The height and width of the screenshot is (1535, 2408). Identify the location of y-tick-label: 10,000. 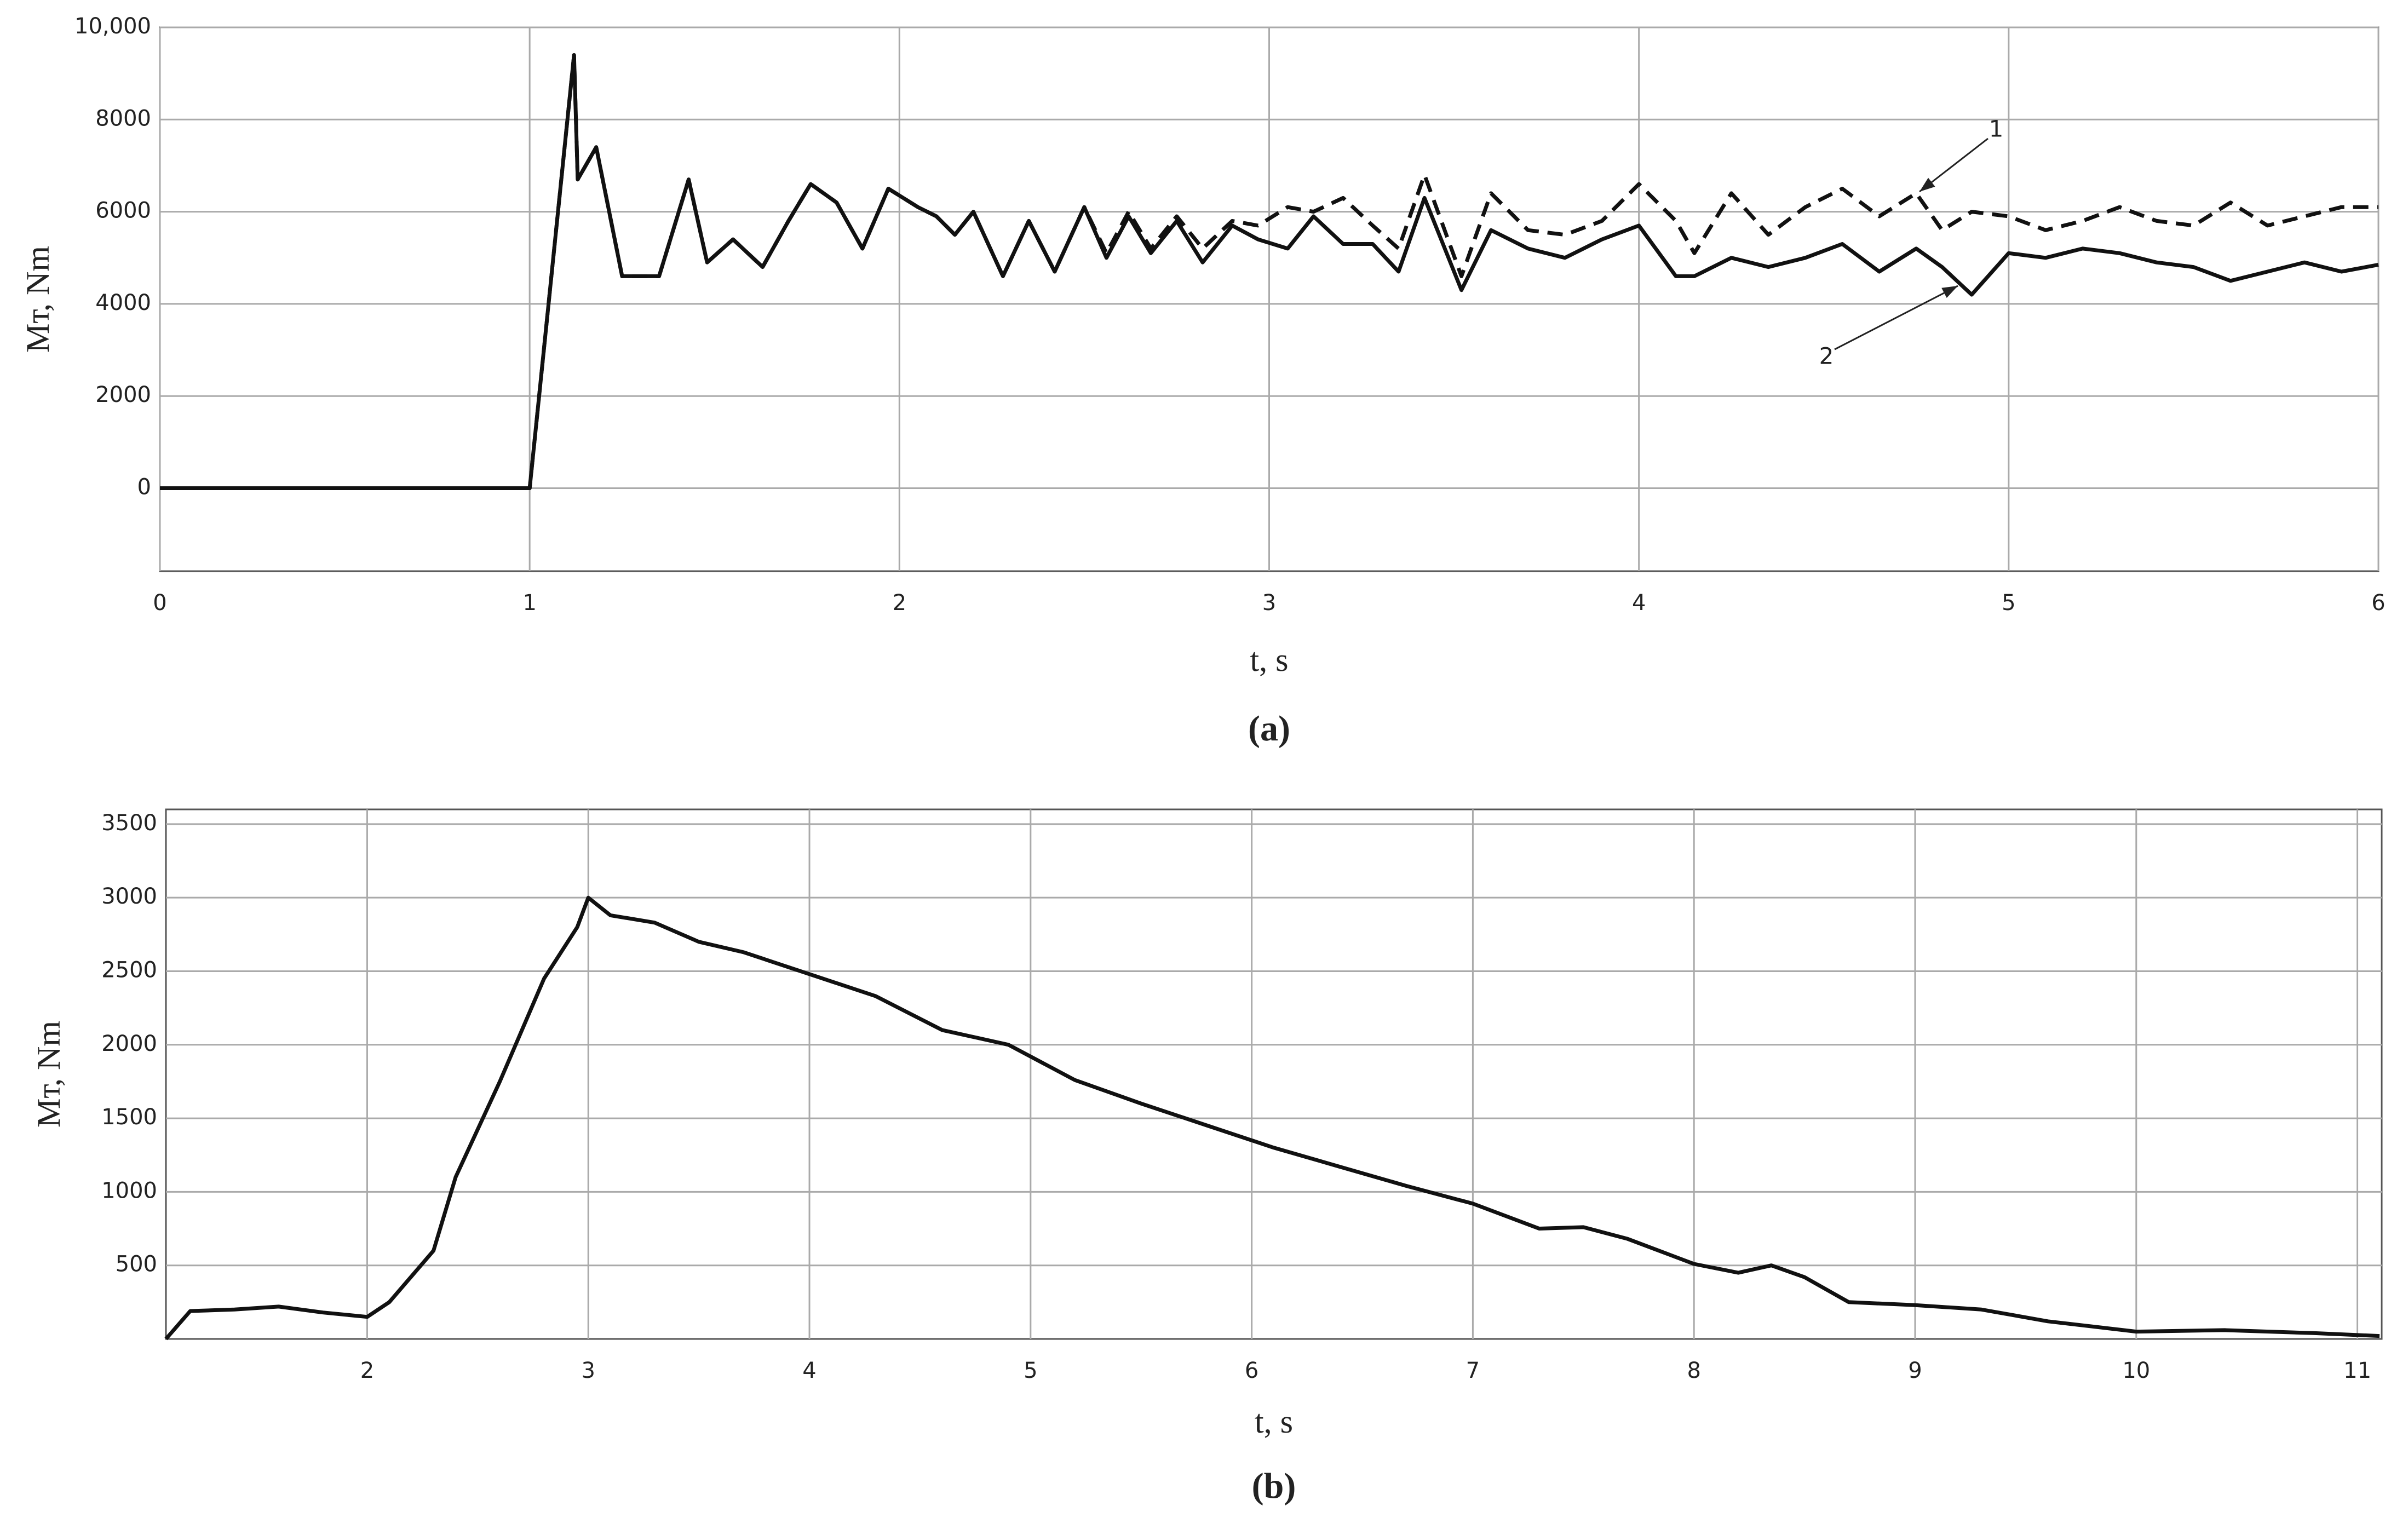
(113, 27).